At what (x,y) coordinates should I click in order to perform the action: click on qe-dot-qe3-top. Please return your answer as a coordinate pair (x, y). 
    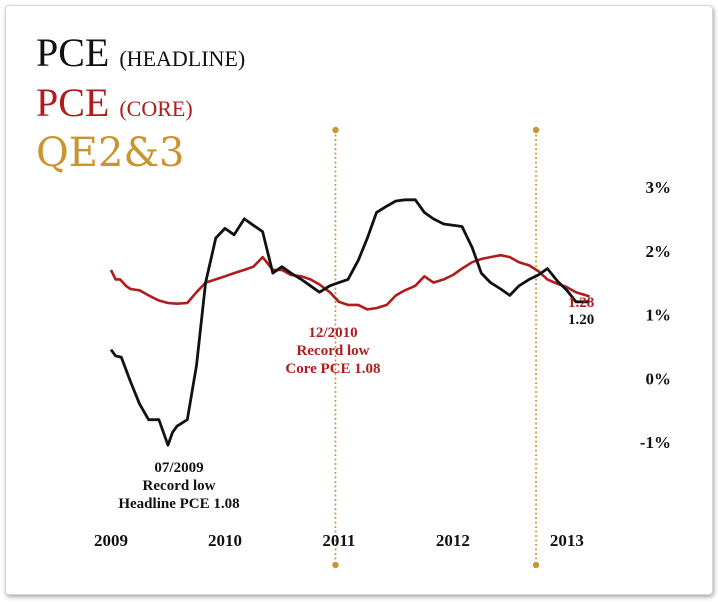
    Looking at the image, I should click on (536, 130).